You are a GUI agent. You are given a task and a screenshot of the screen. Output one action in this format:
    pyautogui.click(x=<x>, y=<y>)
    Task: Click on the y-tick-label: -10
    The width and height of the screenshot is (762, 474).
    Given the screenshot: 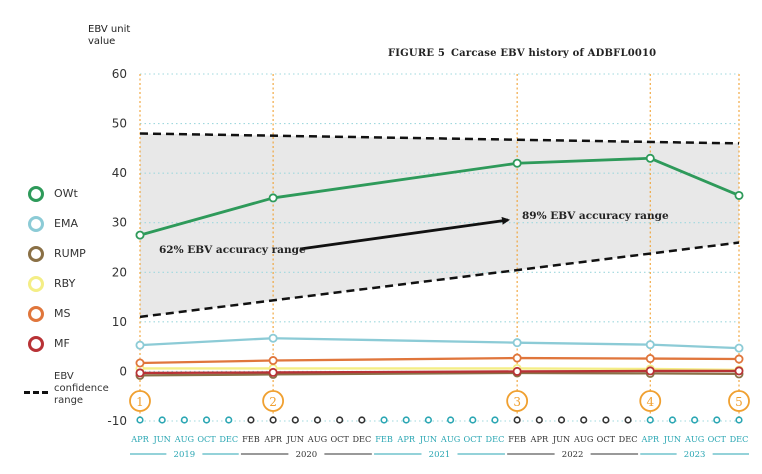 What is the action you would take?
    pyautogui.click(x=117, y=421)
    